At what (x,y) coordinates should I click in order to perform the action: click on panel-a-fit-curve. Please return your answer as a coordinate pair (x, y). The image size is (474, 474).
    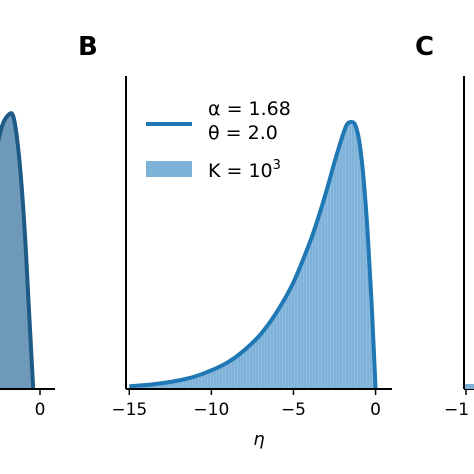
    Looking at the image, I should click on (18, 250).